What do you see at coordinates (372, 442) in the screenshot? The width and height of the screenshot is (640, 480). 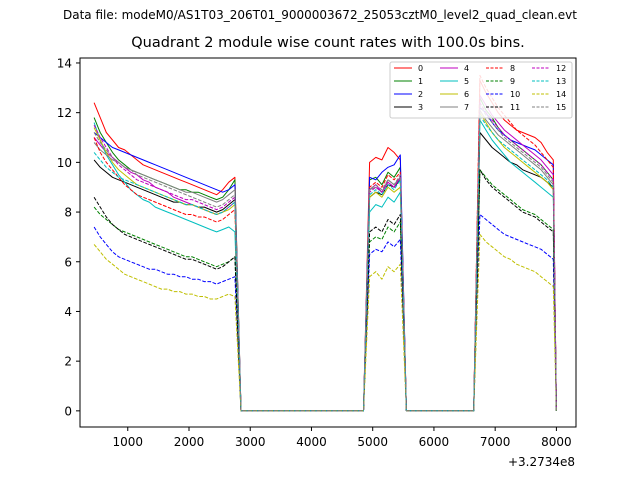 I see `x-tick-label: 5000` at bounding box center [372, 442].